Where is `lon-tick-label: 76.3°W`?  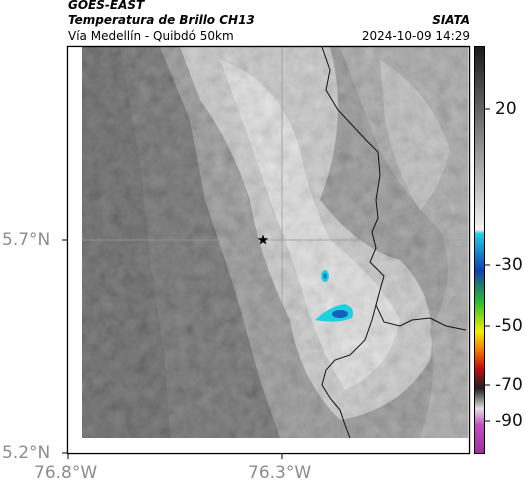 lon-tick-label: 76.3°W is located at coordinates (280, 473).